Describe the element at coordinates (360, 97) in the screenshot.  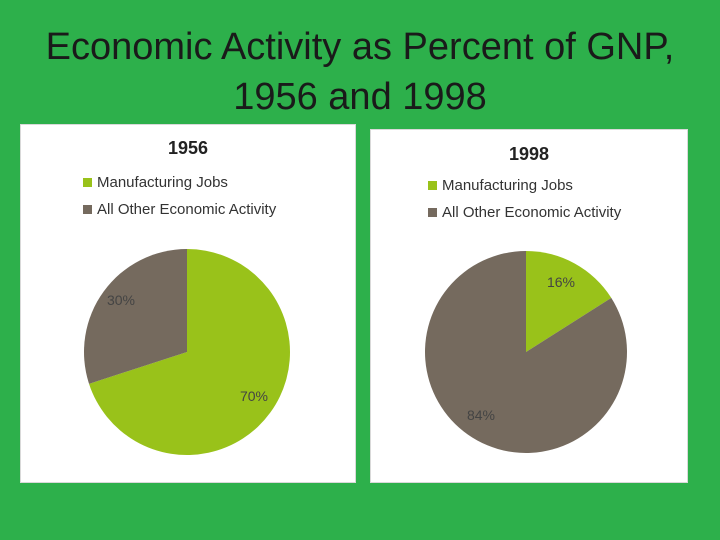
I see `slide-title-line-2: 1956 and 1998` at that location.